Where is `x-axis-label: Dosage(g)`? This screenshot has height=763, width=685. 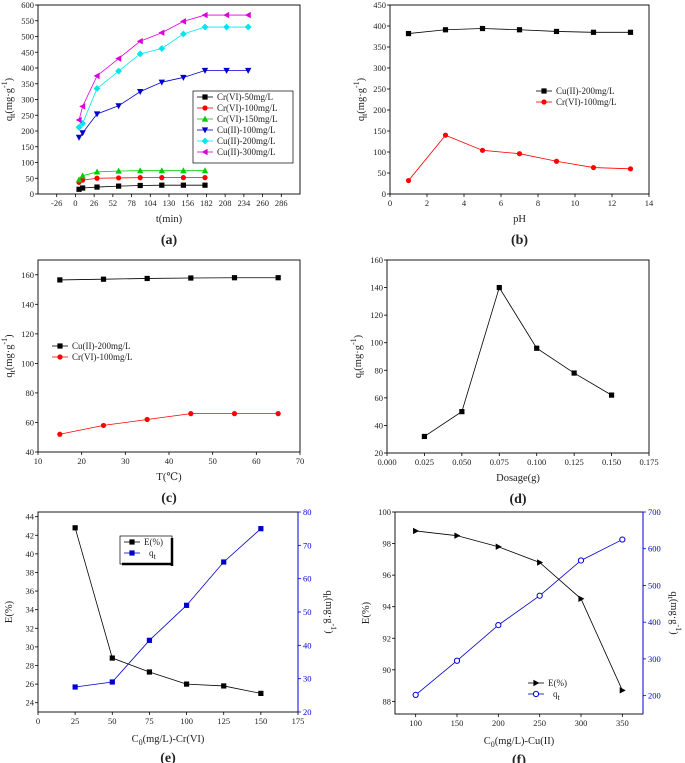
x-axis-label: Dosage(g) is located at coordinates (518, 478).